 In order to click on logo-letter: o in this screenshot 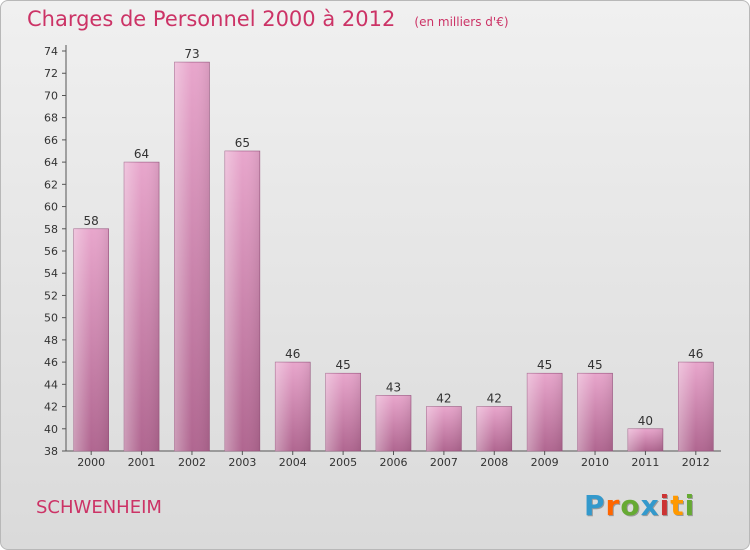, I will do `click(630, 505)`.